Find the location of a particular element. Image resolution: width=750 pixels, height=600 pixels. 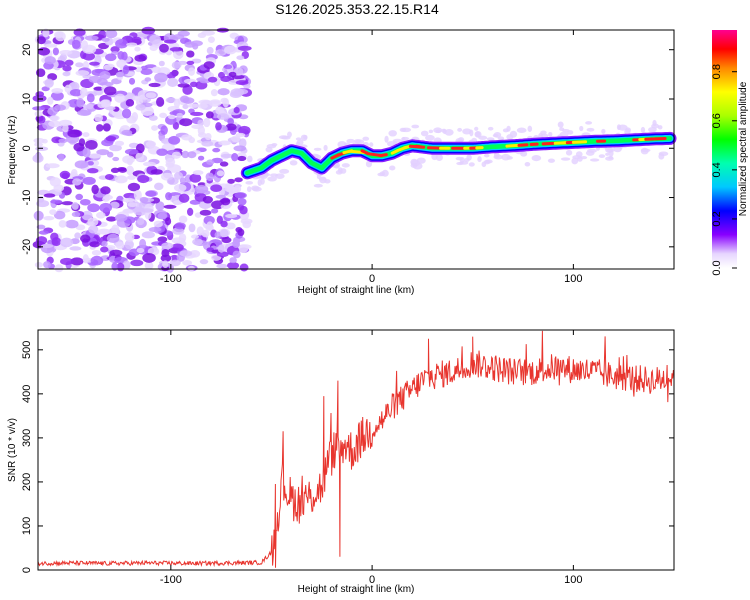

spectrogram-x-tick-label: -100 is located at coordinates (171, 279).